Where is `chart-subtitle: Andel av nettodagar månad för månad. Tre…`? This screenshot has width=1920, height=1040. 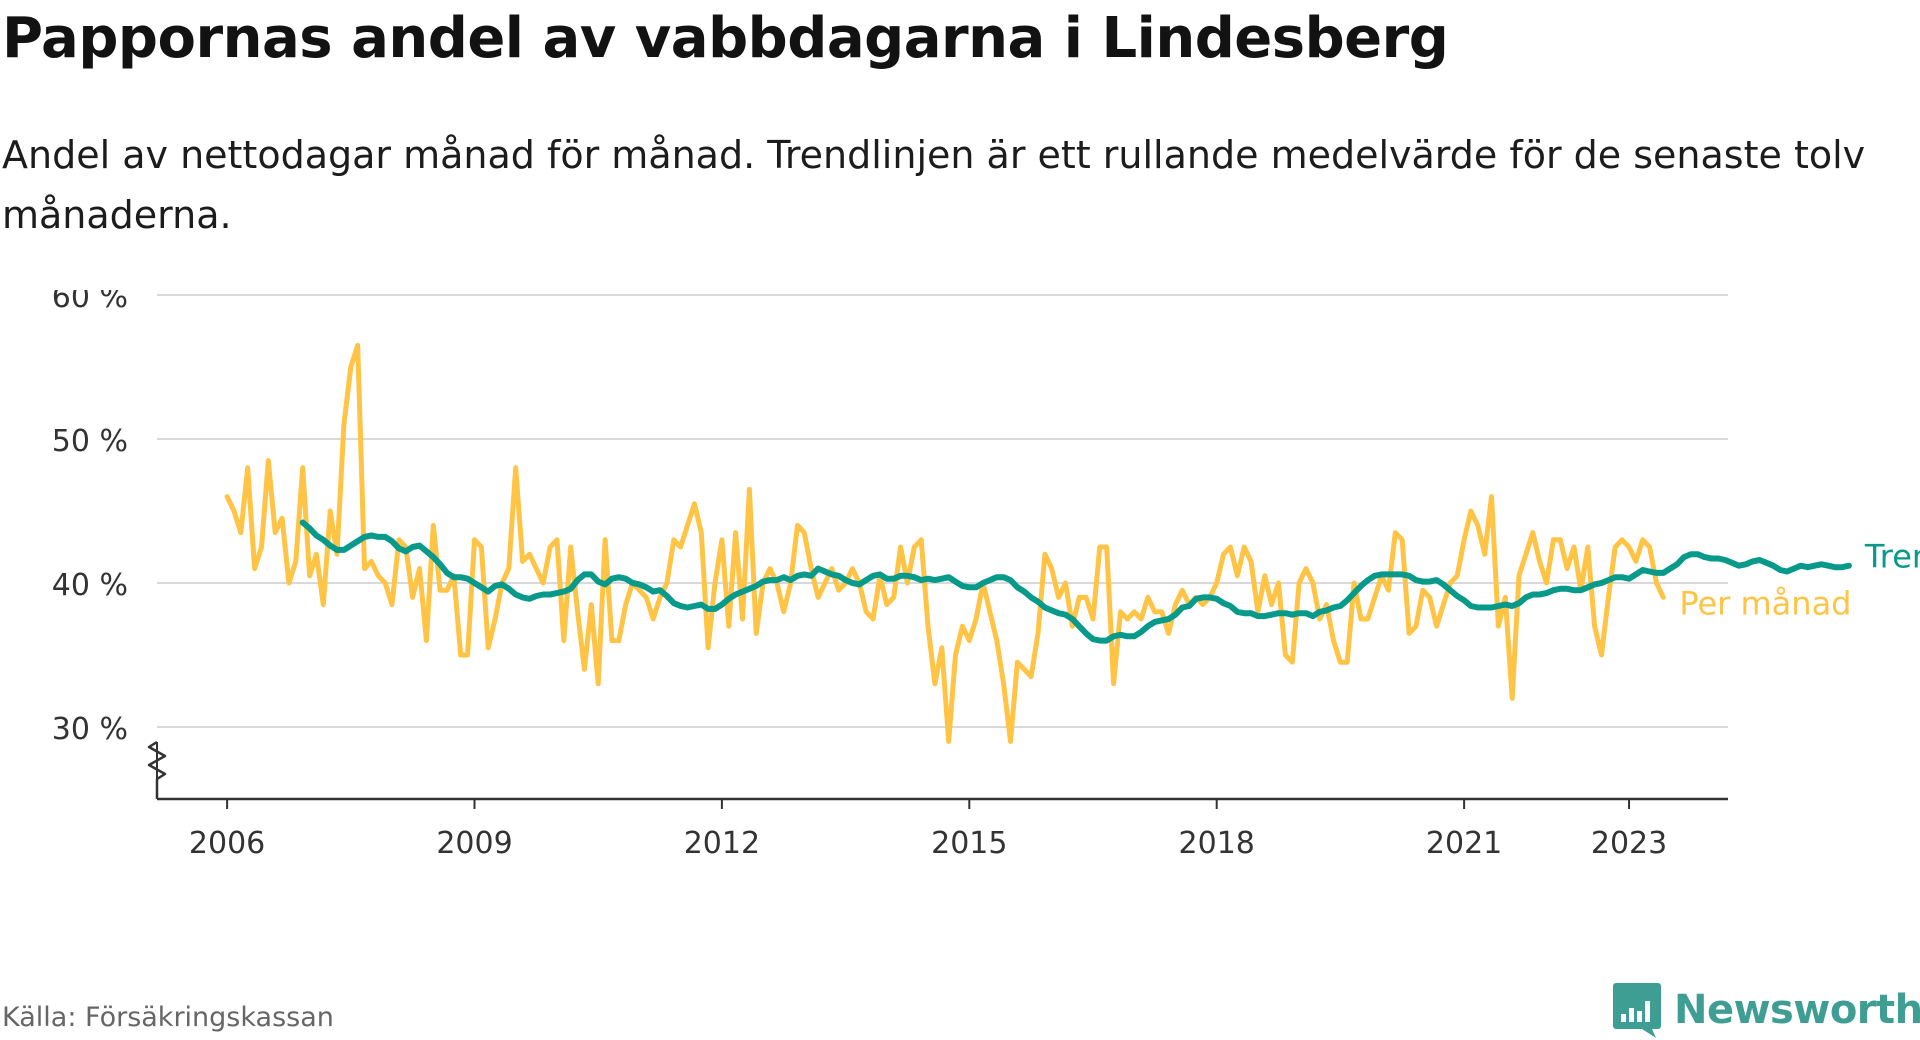 chart-subtitle: Andel av nettodagar månad för månad. Tre… is located at coordinates (934, 185).